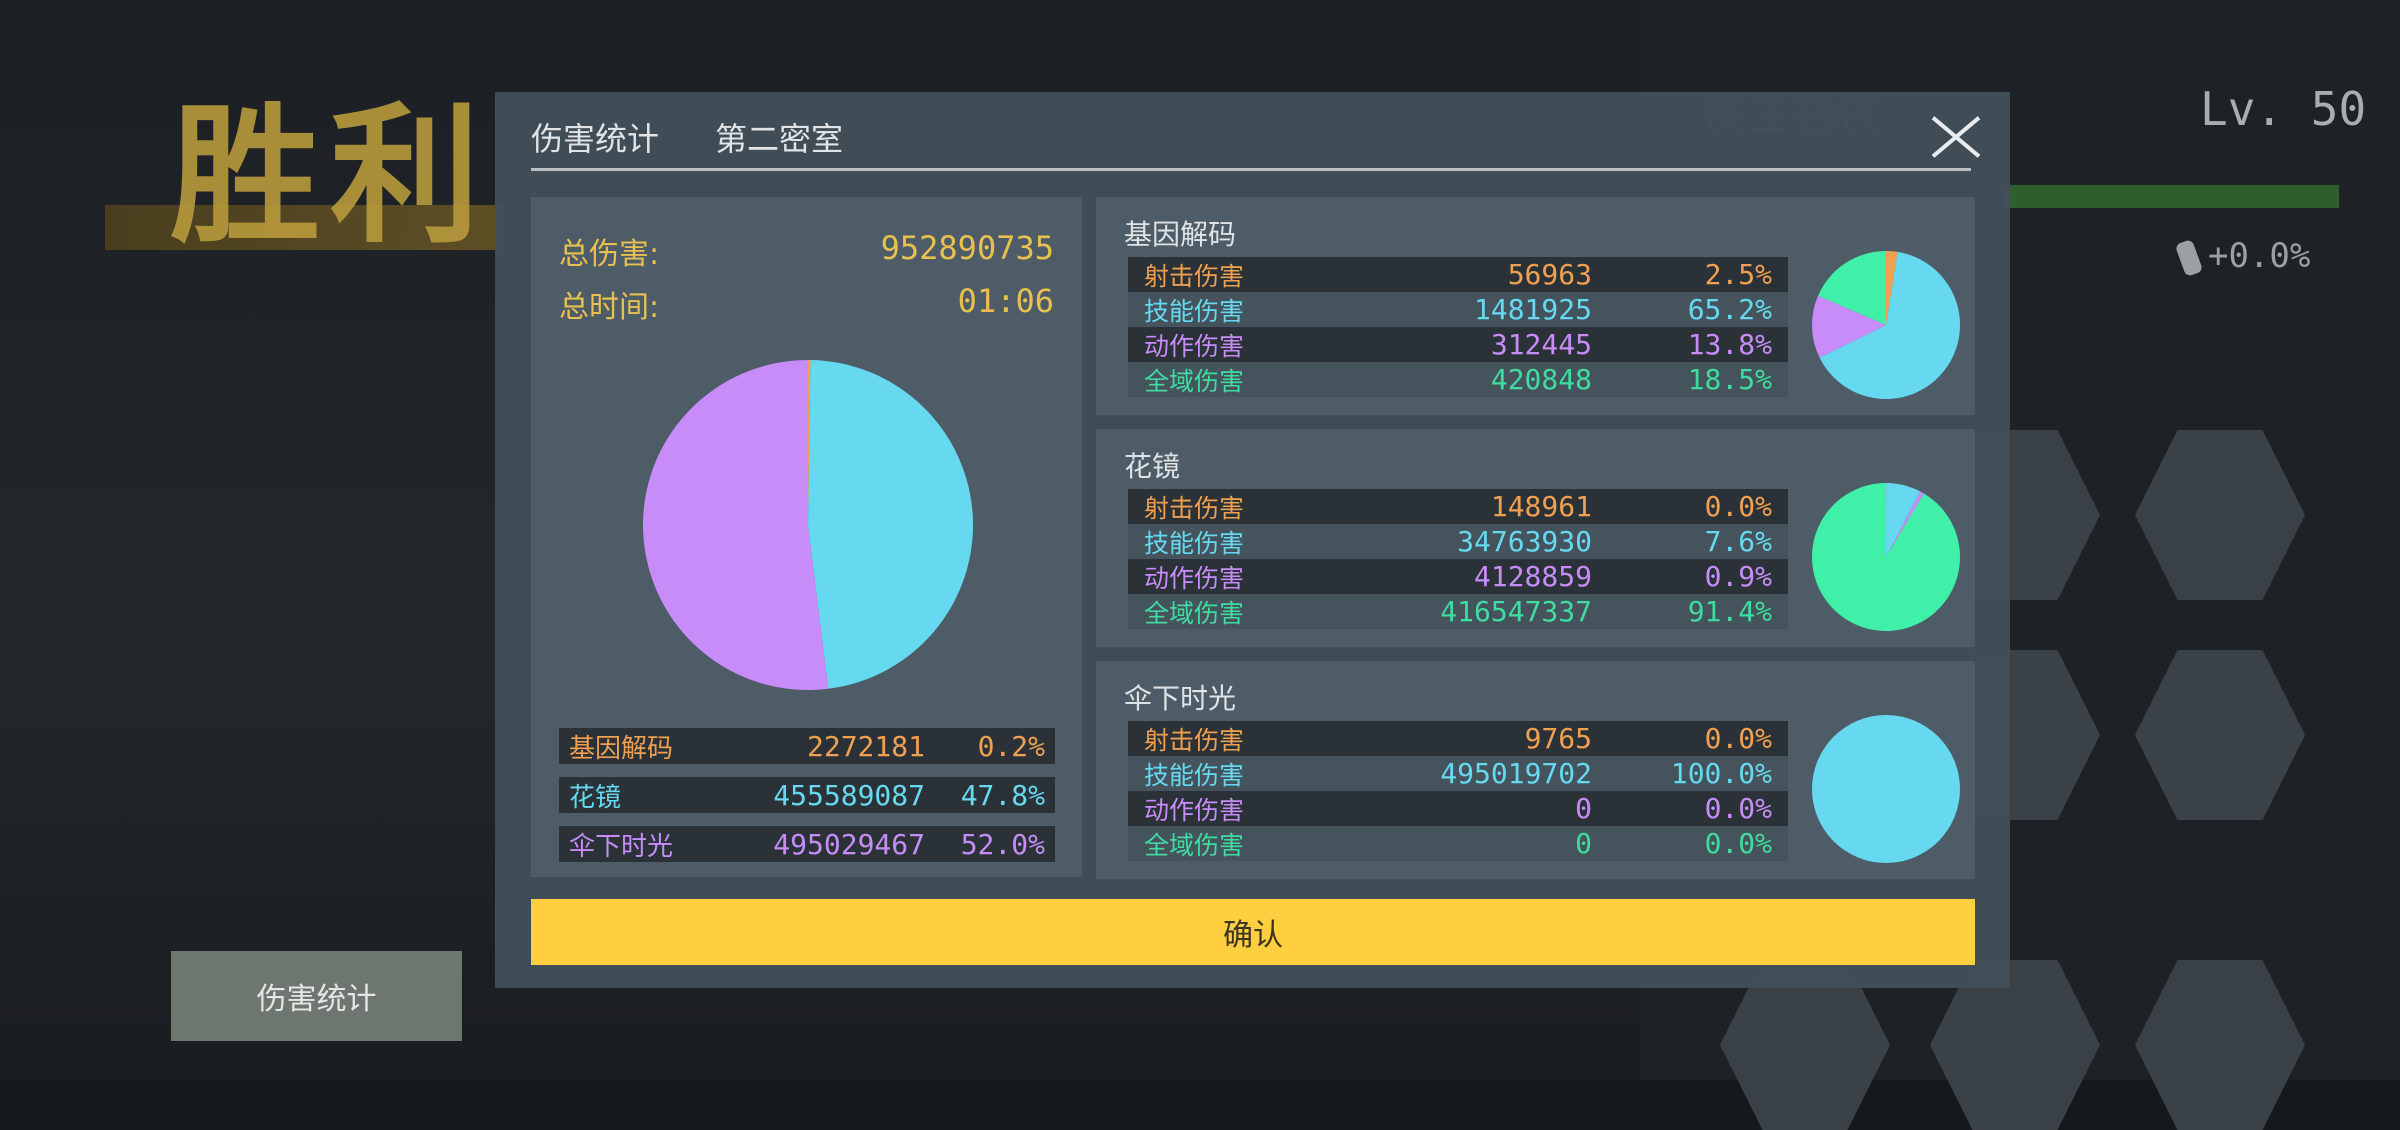  Describe the element at coordinates (1006, 304) in the screenshot. I see `total-time-value: 01:06` at that location.